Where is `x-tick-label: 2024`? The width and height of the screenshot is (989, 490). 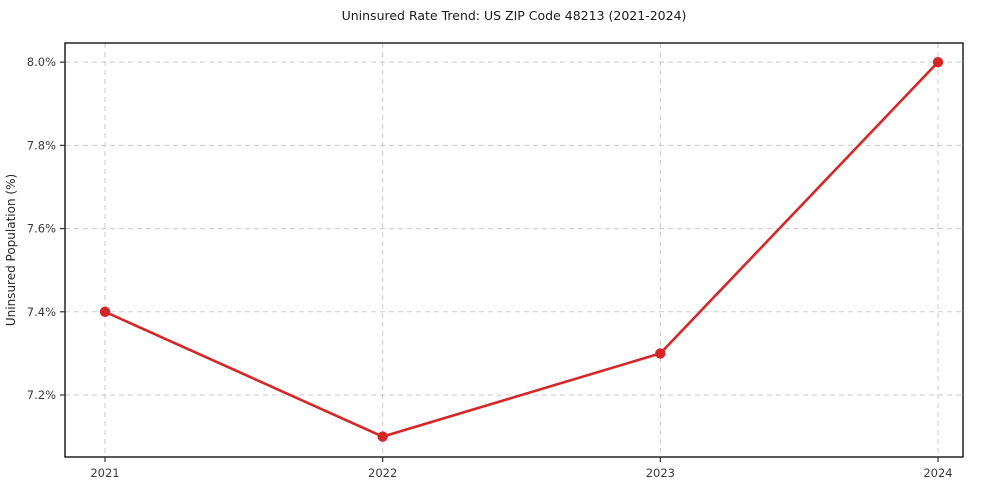 x-tick-label: 2024 is located at coordinates (937, 473).